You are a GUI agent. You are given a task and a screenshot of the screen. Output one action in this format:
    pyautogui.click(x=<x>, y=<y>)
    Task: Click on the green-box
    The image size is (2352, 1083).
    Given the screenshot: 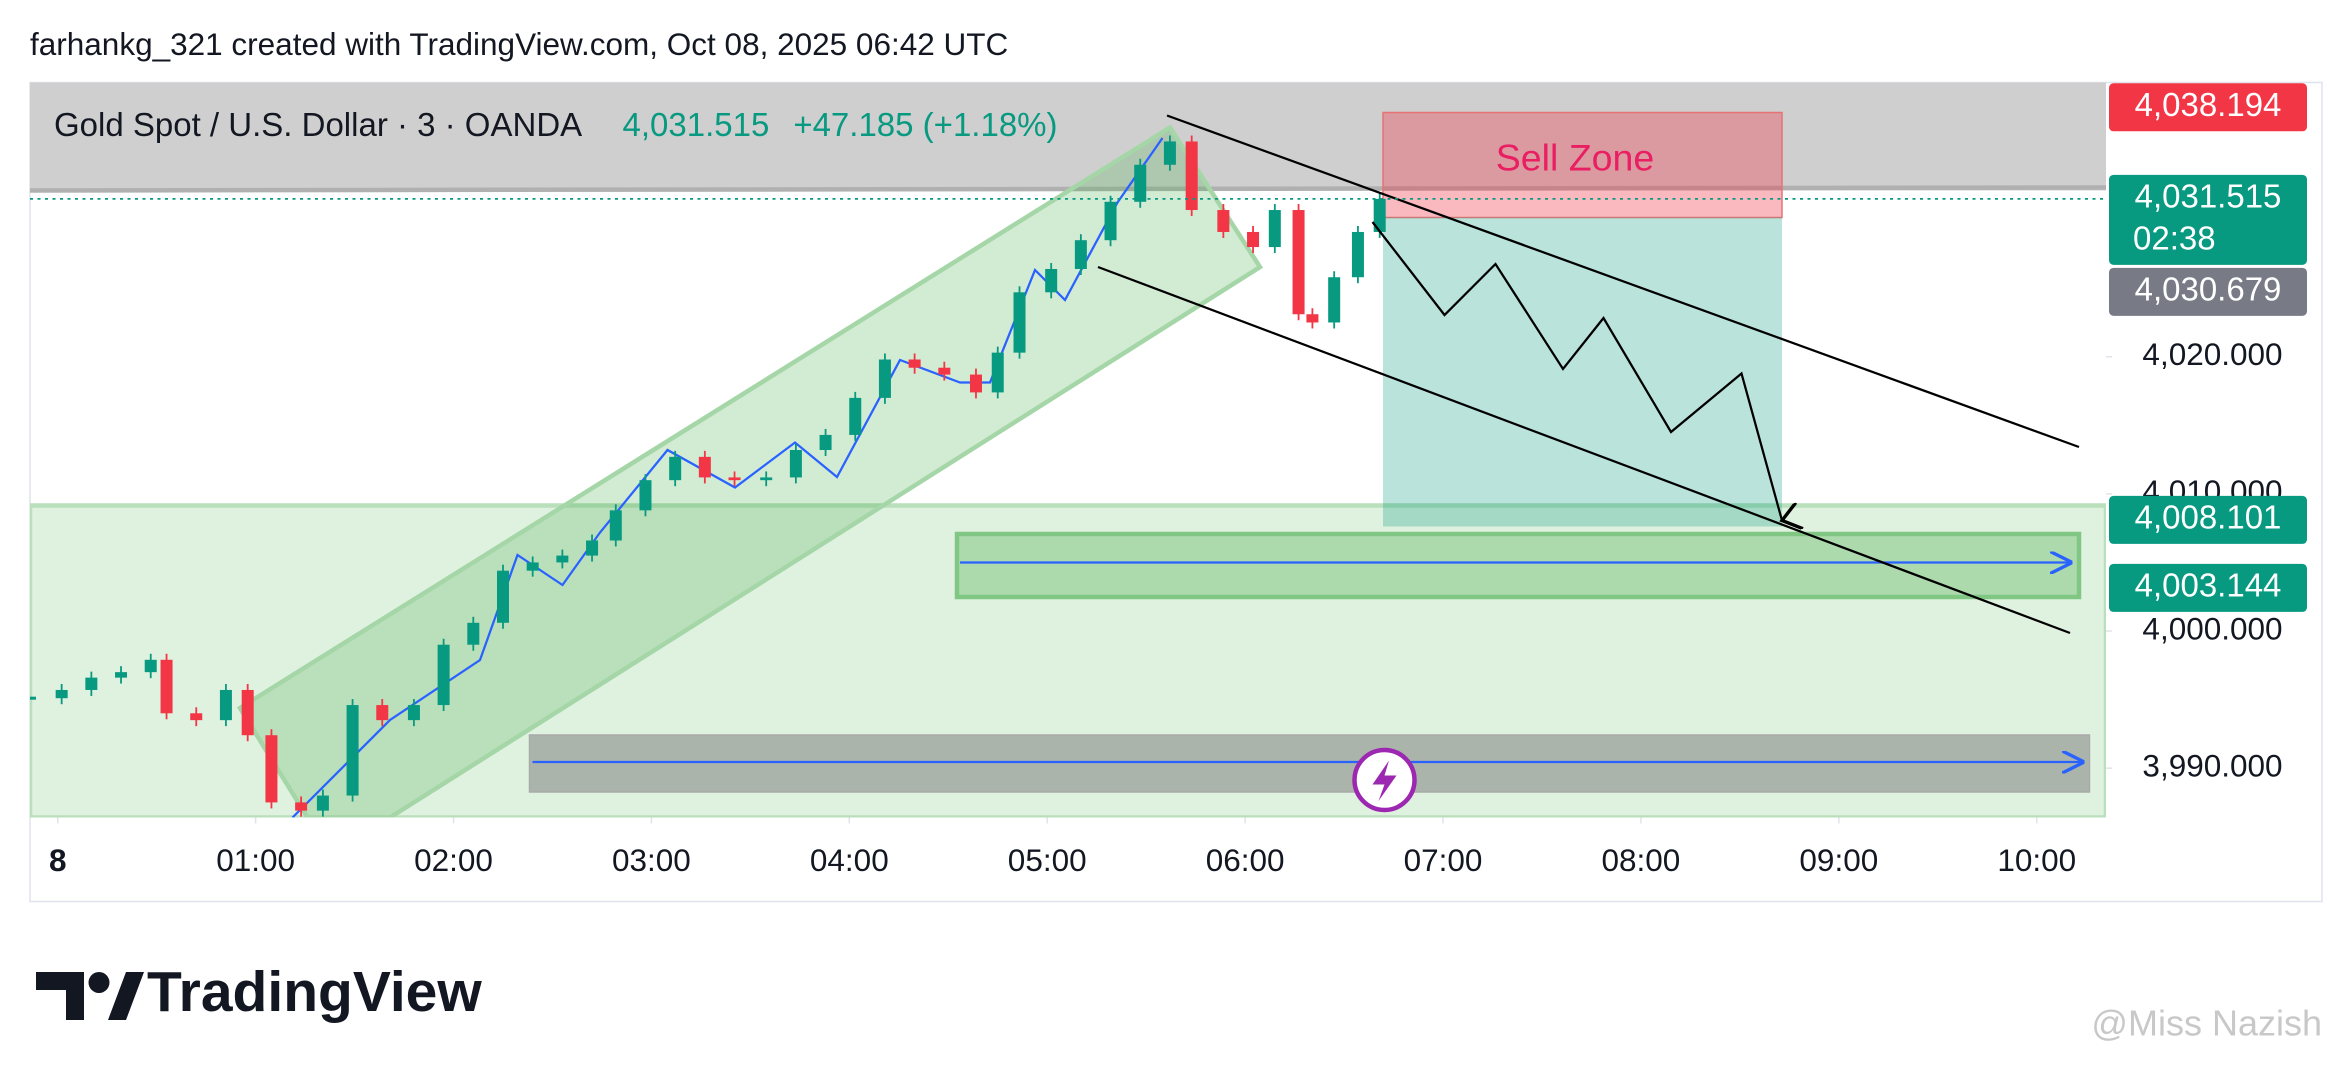 What is the action you would take?
    pyautogui.click(x=1518, y=565)
    